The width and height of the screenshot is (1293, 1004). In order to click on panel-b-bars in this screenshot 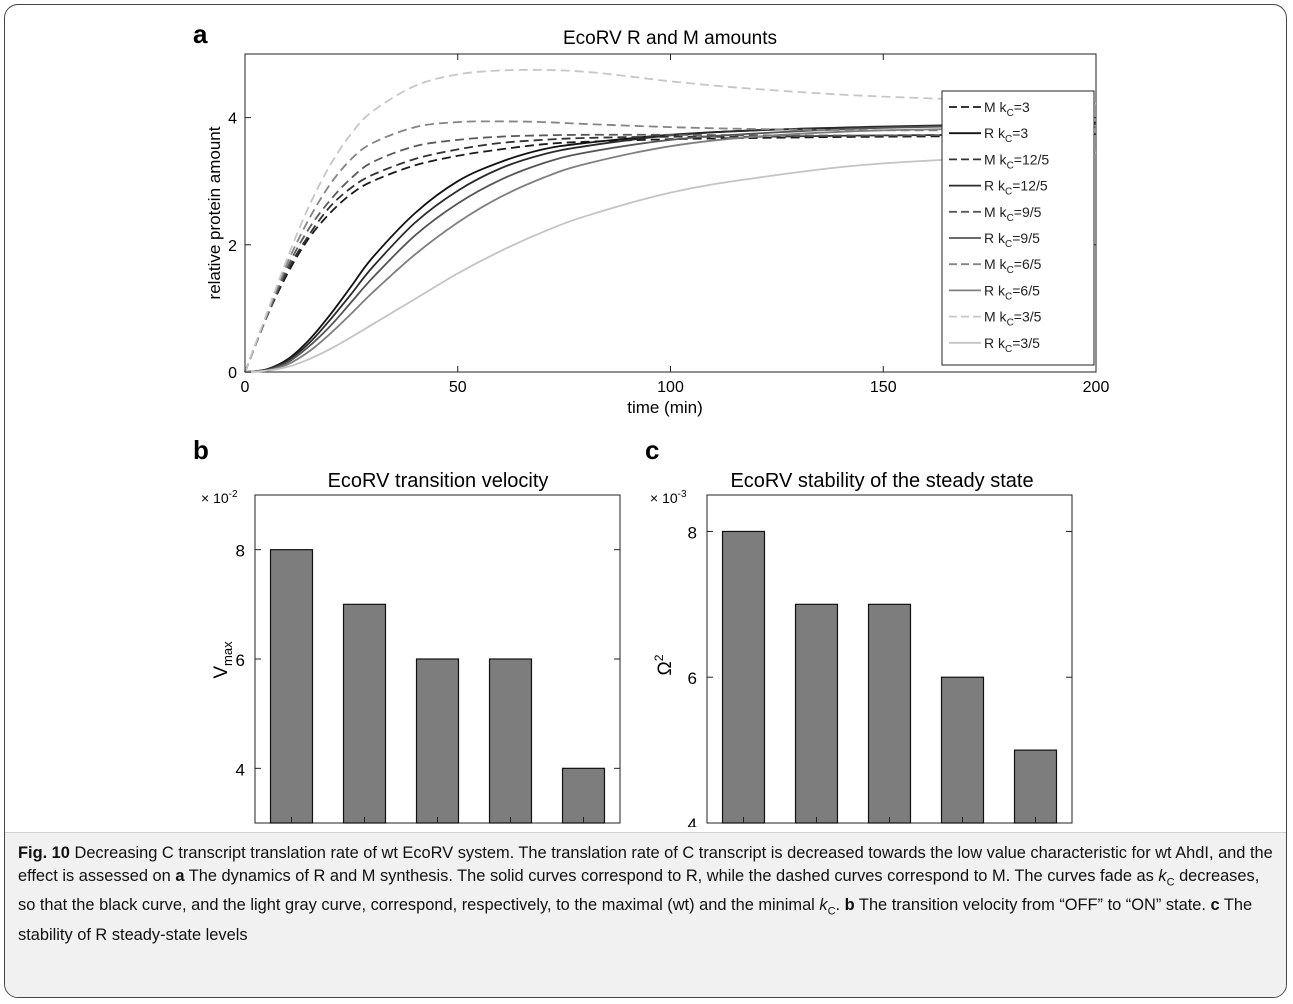, I will do `click(437, 686)`.